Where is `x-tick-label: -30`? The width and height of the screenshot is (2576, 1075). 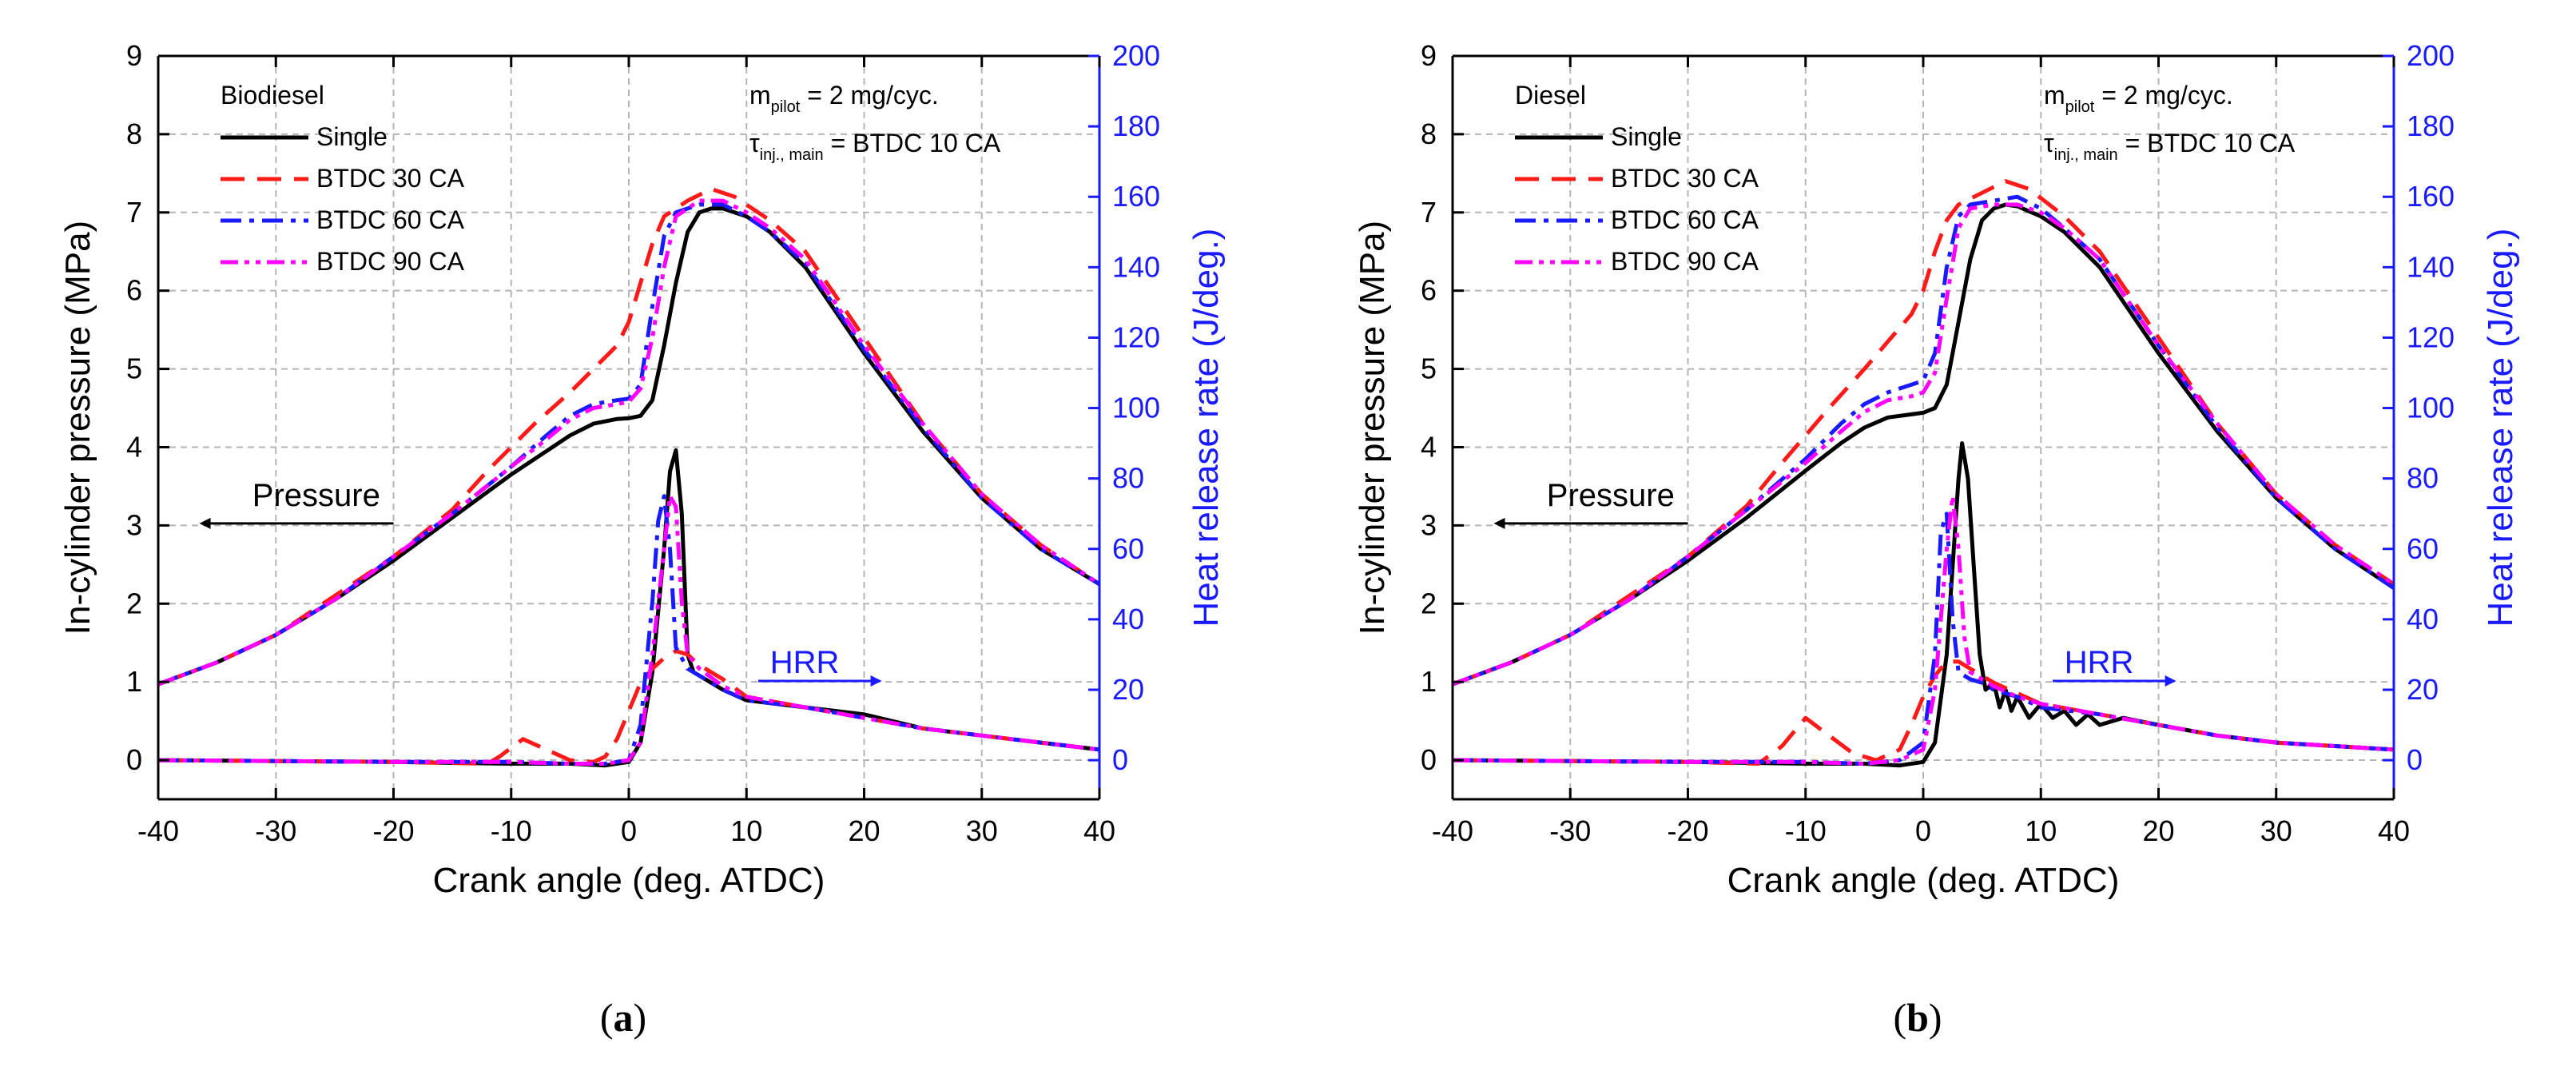 x-tick-label: -30 is located at coordinates (1570, 830).